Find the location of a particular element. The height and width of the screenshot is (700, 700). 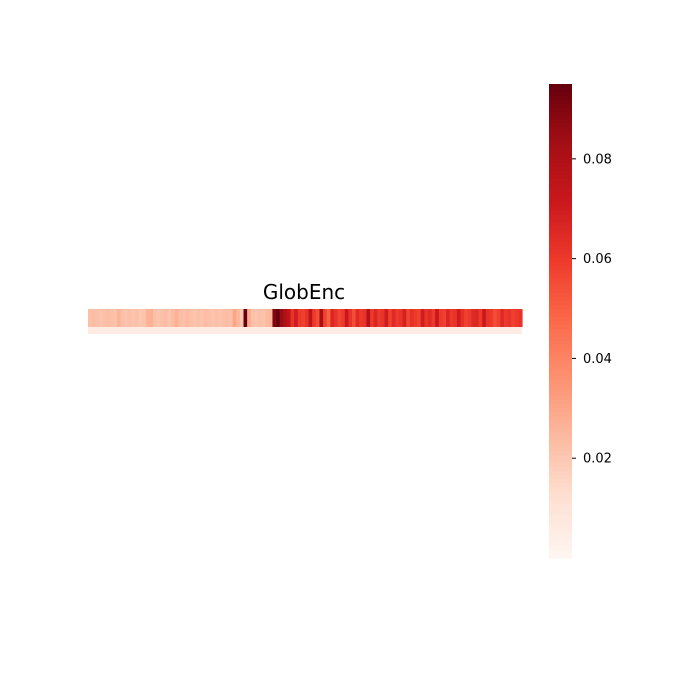

colorbar: 0.02 0.04 0.06 0.08 is located at coordinates (580, 321).